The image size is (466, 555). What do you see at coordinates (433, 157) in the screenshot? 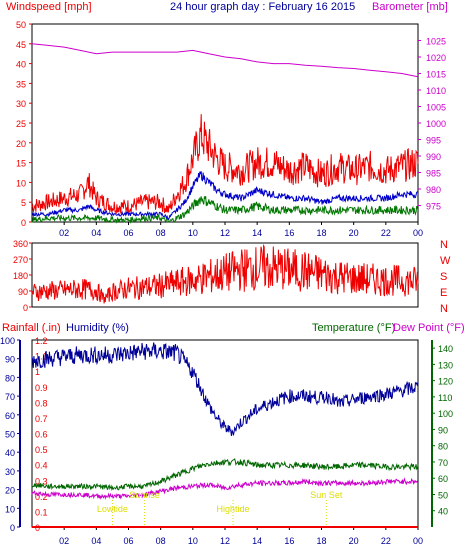
I see `y2-tick-label: 990` at bounding box center [433, 157].